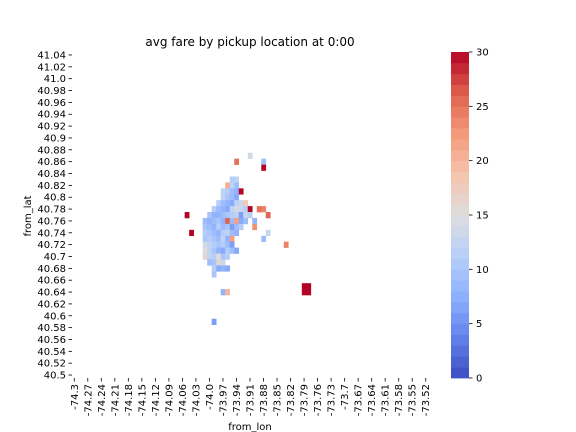 The image size is (576, 432). What do you see at coordinates (75, 397) in the screenshot?
I see `x-tick-label: -74.3` at bounding box center [75, 397].